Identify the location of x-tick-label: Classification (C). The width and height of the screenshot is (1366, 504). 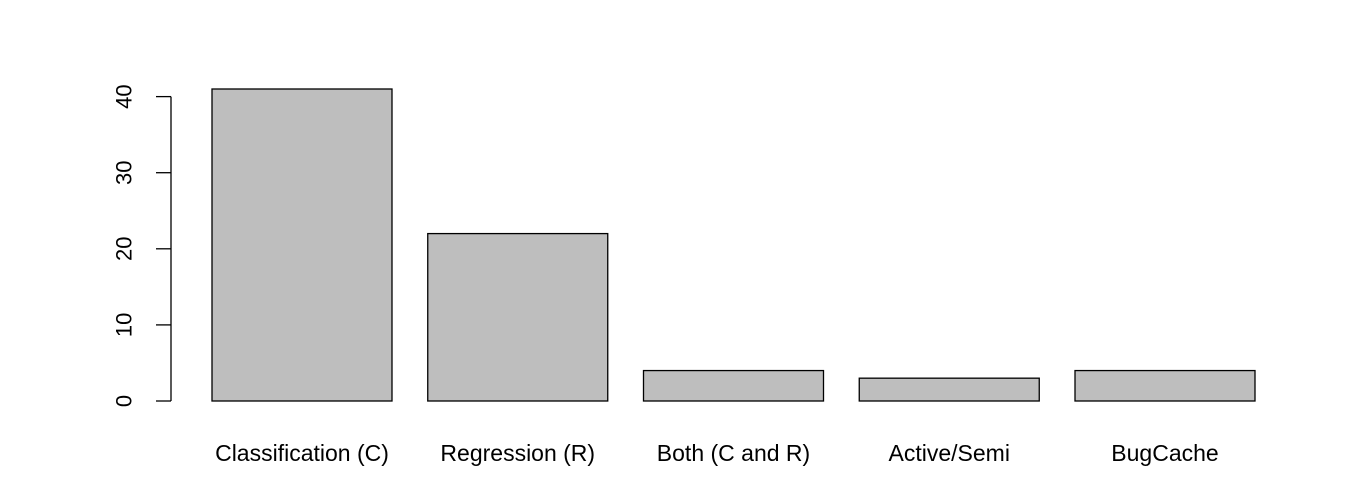
(302, 453).